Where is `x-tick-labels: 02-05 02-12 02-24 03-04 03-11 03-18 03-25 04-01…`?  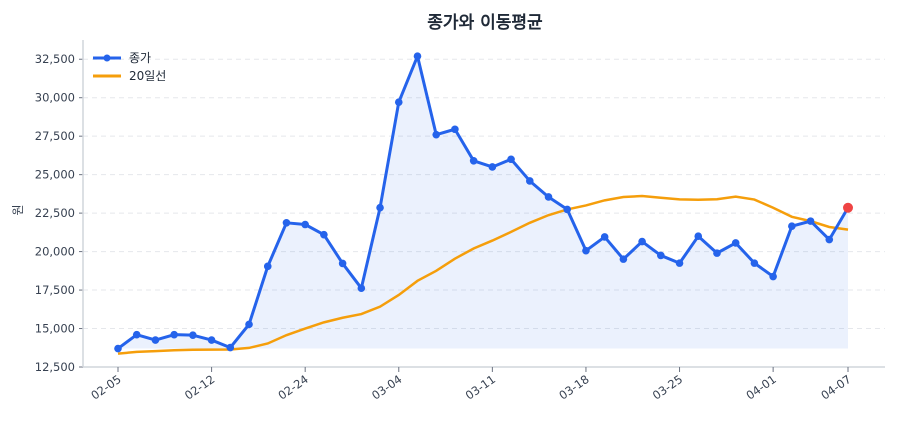 x-tick-labels: 02-05 02-12 02-24 03-04 03-11 03-18 03-25 04-01… is located at coordinates (470, 387).